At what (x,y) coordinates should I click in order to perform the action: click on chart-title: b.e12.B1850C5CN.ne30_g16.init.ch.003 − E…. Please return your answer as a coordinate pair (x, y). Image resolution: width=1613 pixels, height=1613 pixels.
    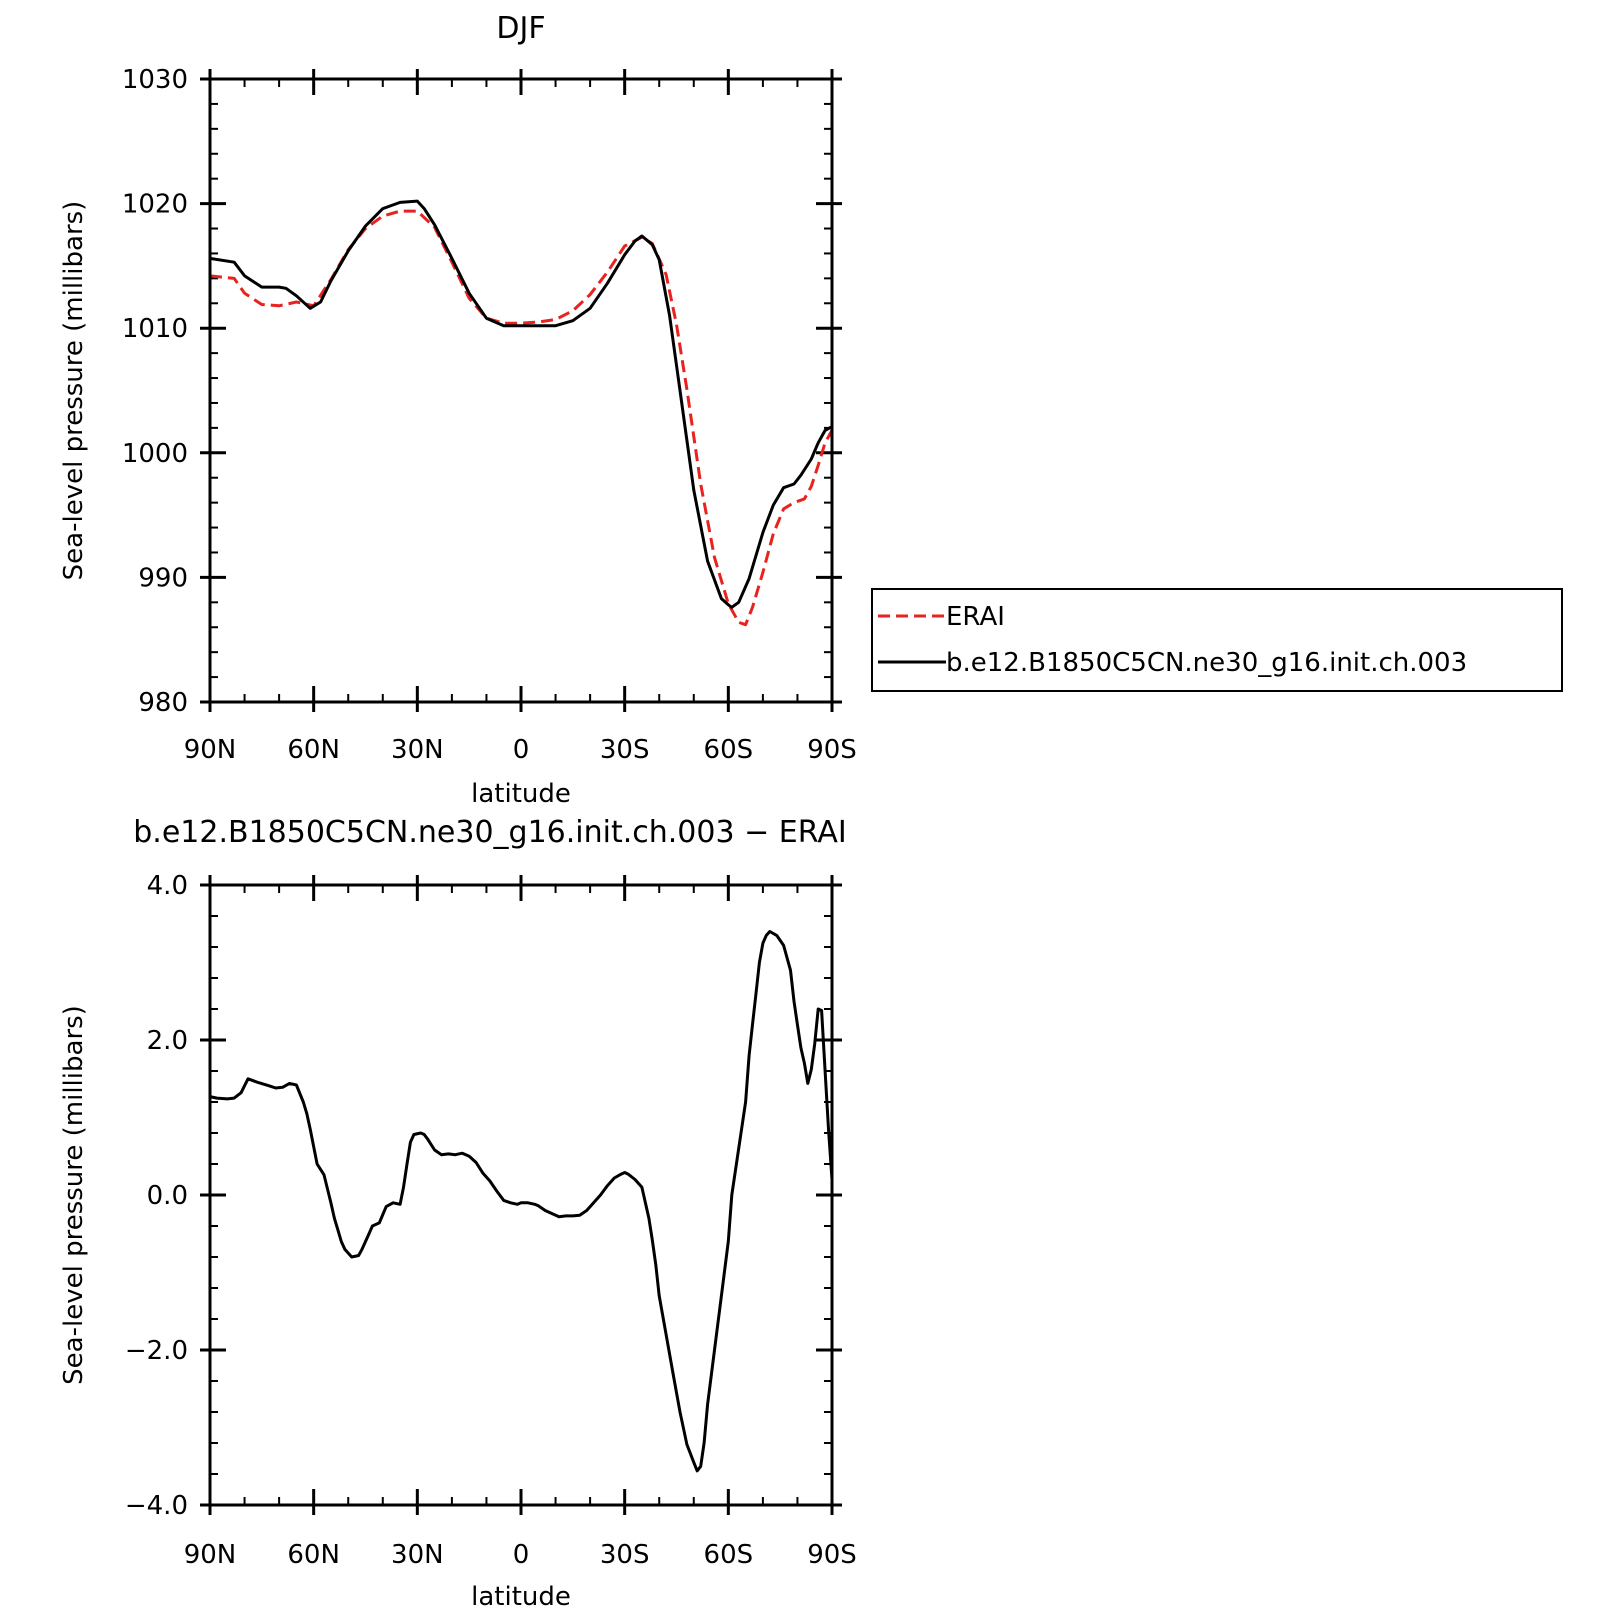
    Looking at the image, I should click on (489, 832).